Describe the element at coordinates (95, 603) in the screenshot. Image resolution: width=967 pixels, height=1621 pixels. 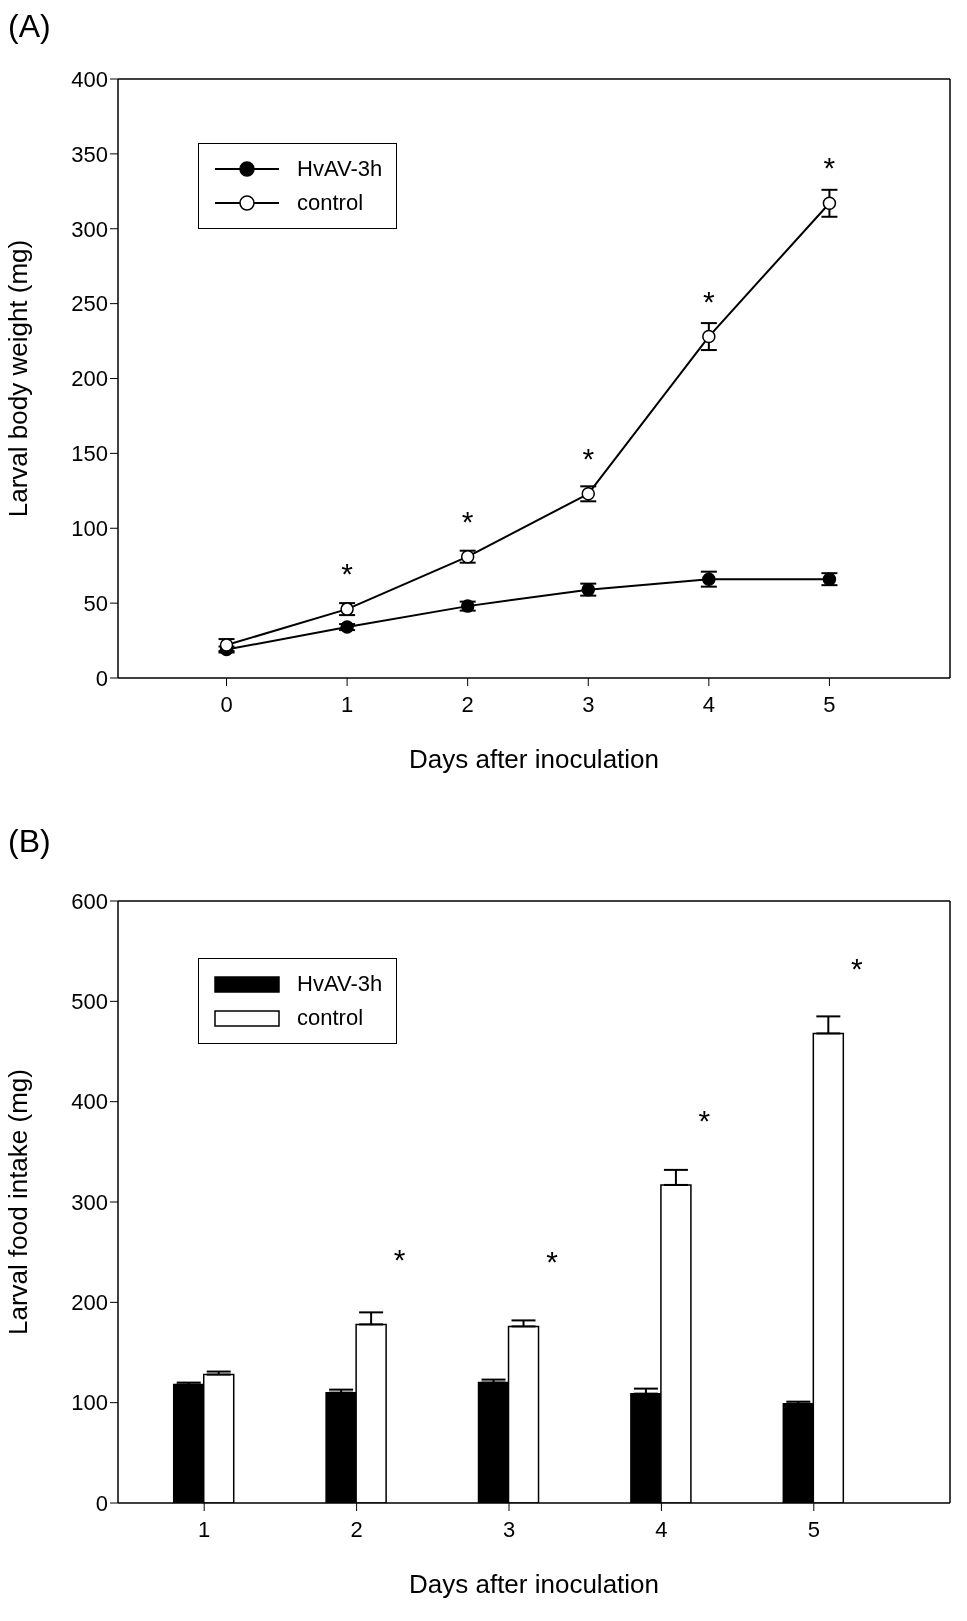
I see `y-tick-label: 50` at that location.